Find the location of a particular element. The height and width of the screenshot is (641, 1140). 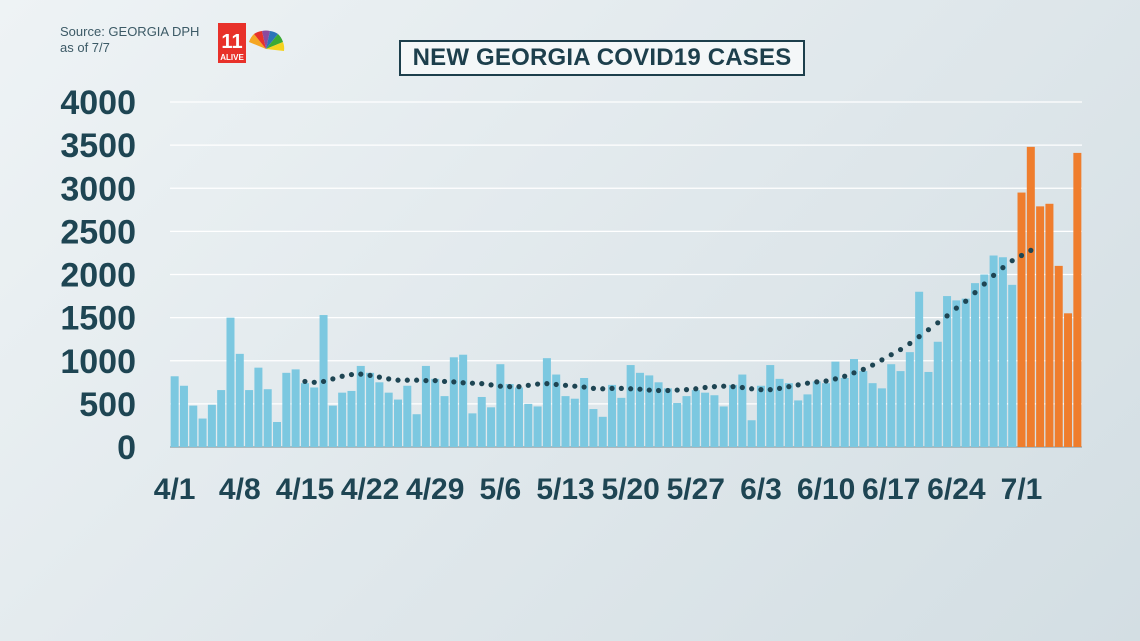

y-tick-label: 2500 is located at coordinates (98, 232).